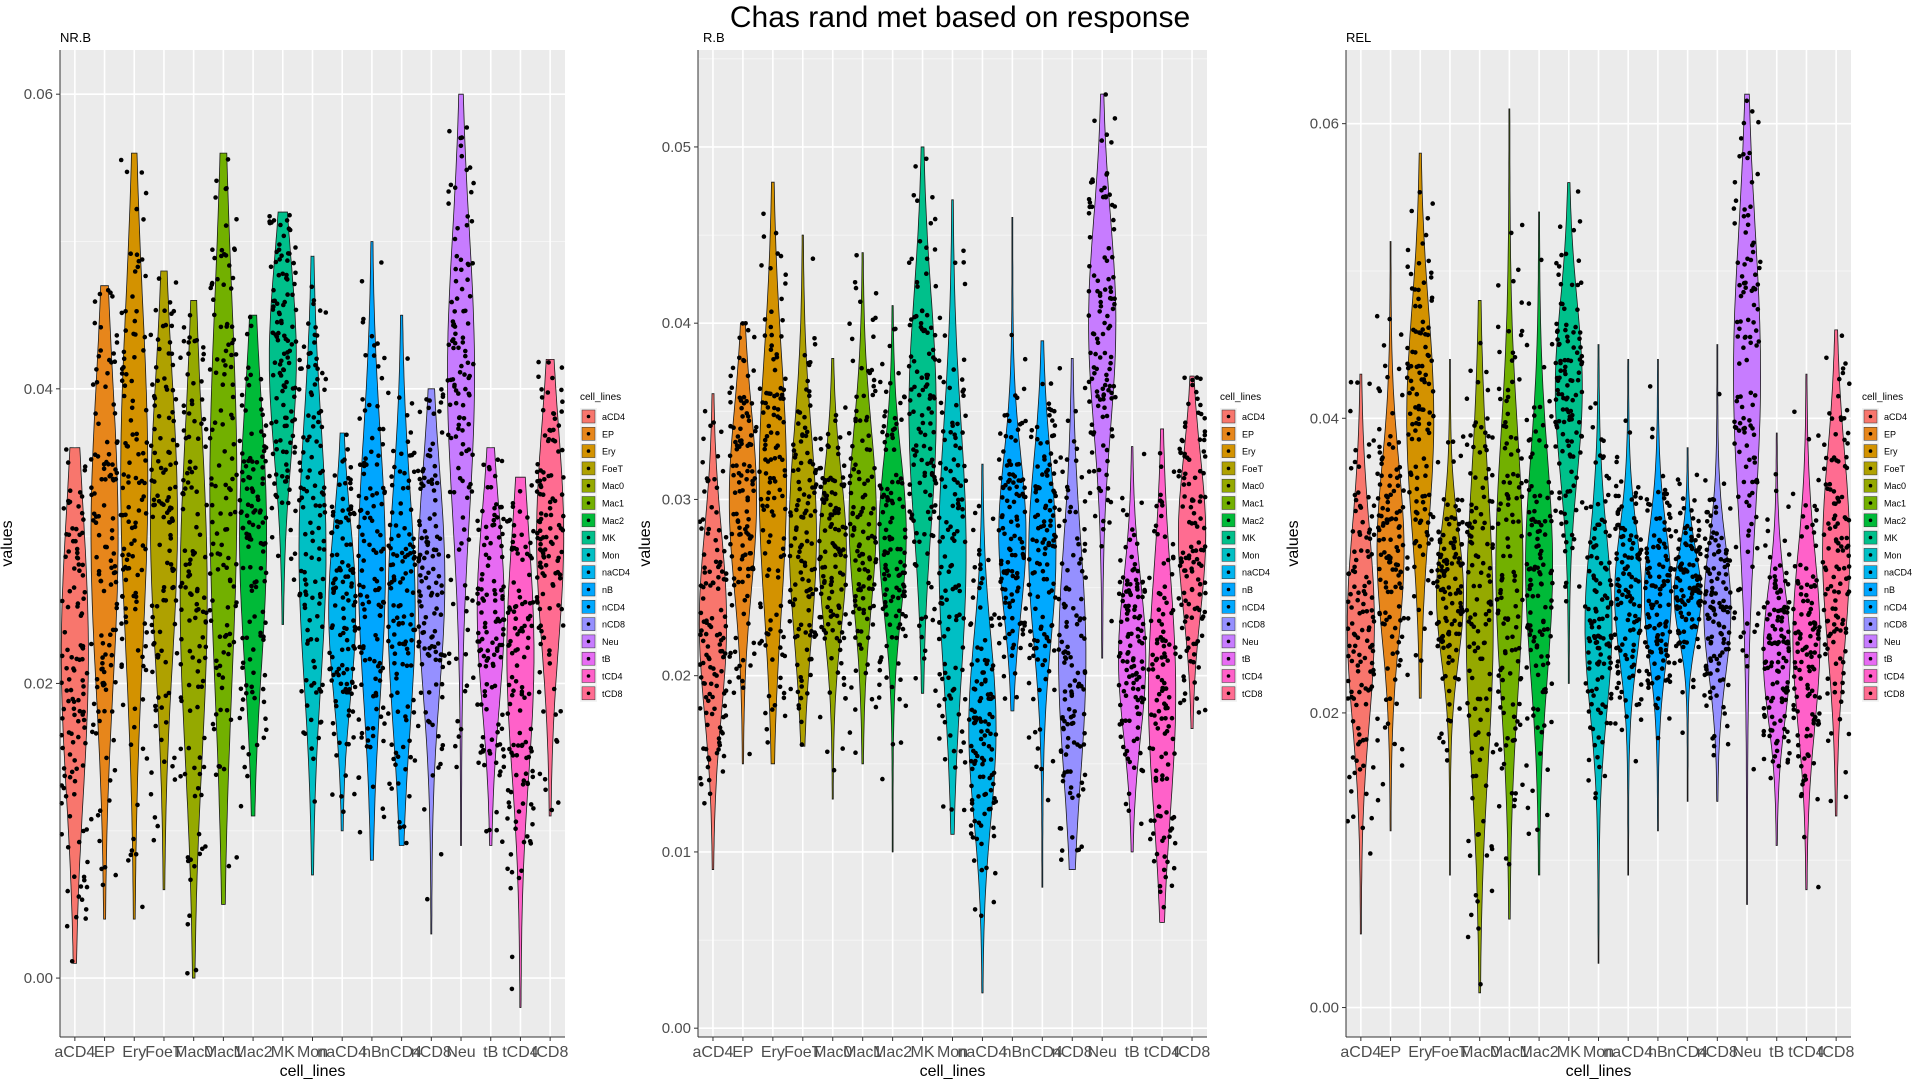 The width and height of the screenshot is (1920, 1080). Describe the element at coordinates (773, 1052) in the screenshot. I see `x-tick-label: Ery` at that location.